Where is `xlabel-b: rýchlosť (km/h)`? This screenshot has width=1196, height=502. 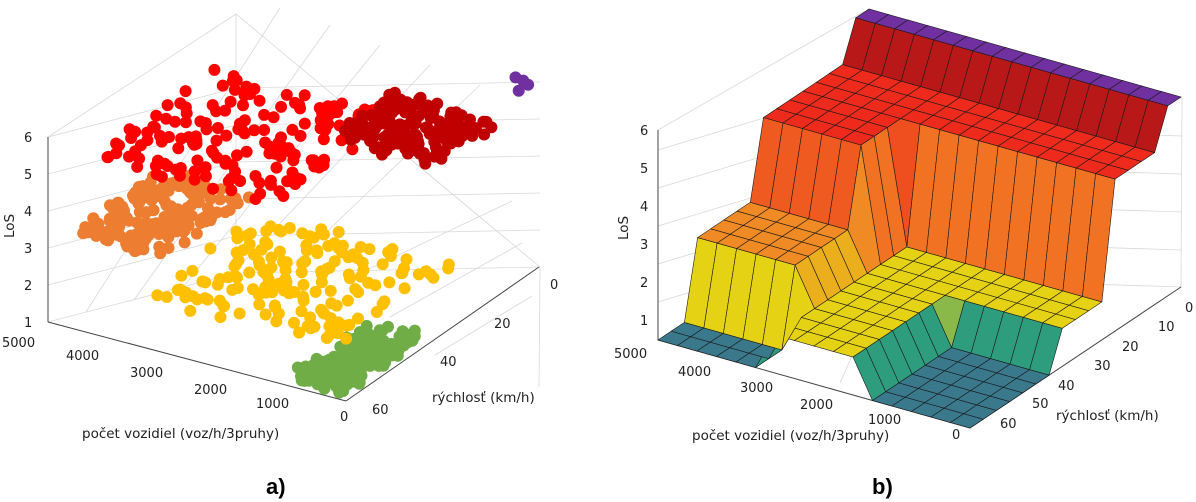 xlabel-b: rýchlosť (km/h) is located at coordinates (1107, 416).